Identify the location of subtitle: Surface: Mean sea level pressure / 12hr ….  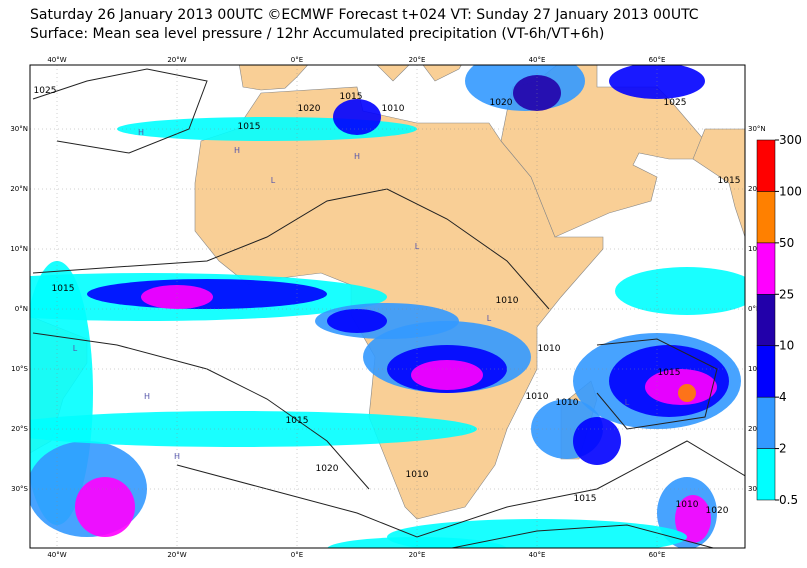
(317, 34).